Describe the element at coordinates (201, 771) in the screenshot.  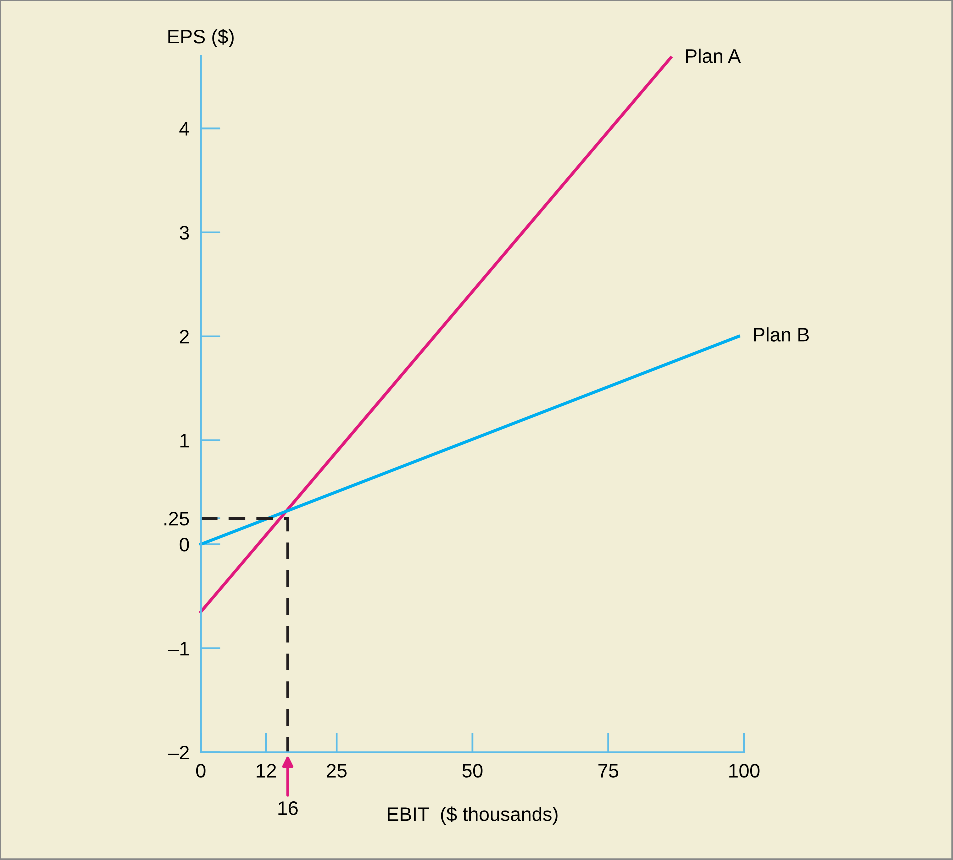
I see `x-tick-label: 0` at that location.